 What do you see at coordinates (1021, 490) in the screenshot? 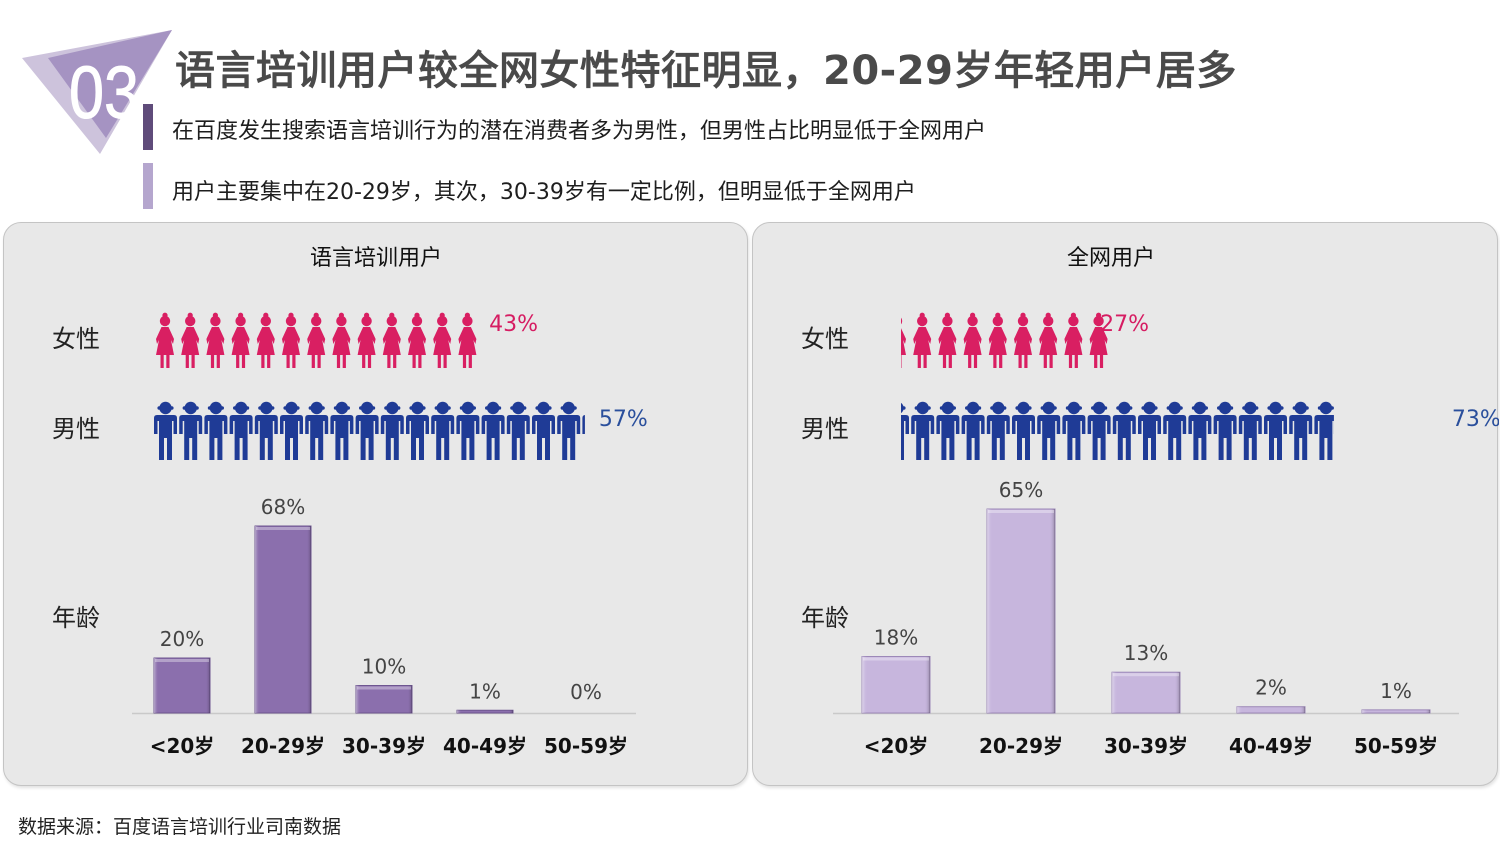
I see `bar-value-label: 65%` at bounding box center [1021, 490].